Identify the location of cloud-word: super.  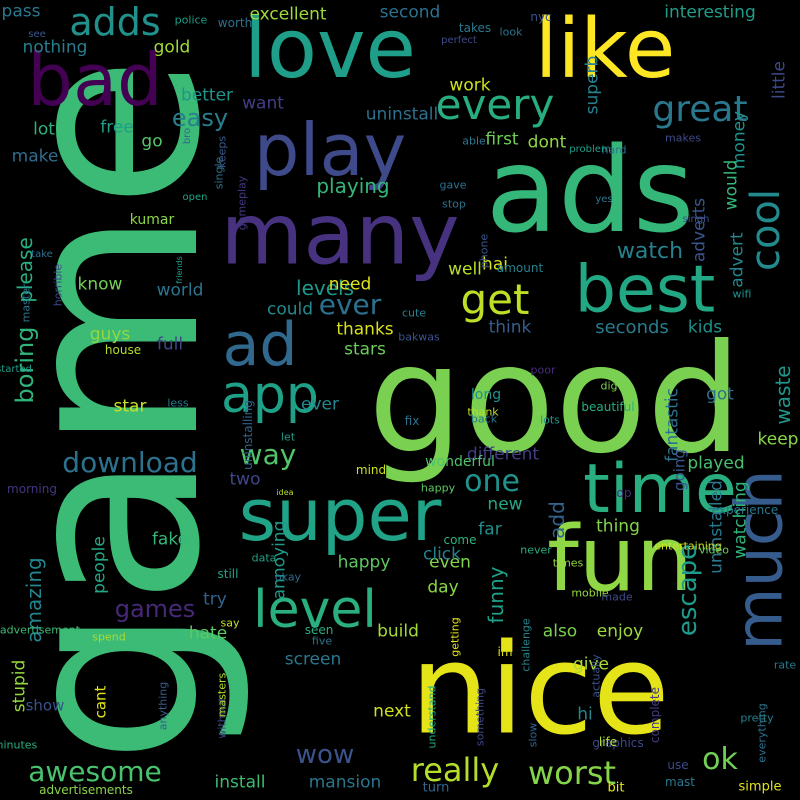
(340, 515).